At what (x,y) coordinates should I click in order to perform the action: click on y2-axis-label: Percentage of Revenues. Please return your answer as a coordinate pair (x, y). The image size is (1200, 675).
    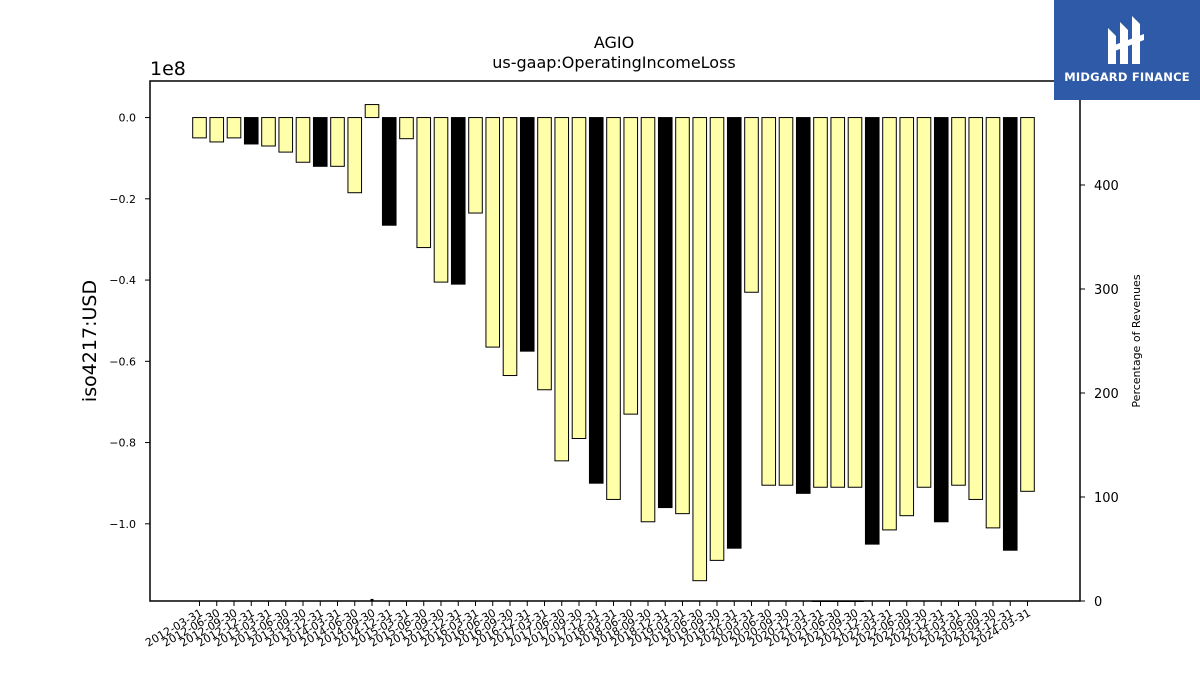
    Looking at the image, I should click on (1136, 340).